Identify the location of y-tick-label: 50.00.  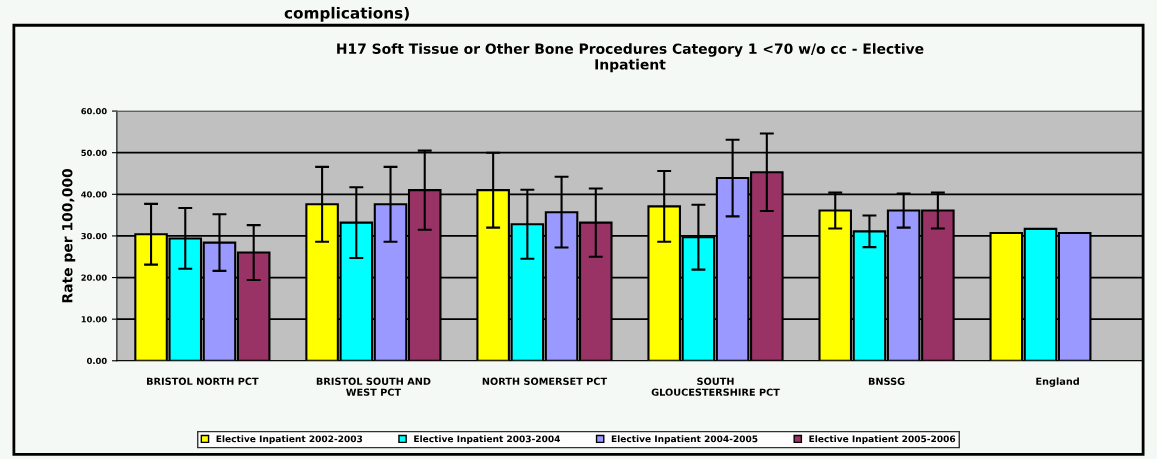
(94, 152).